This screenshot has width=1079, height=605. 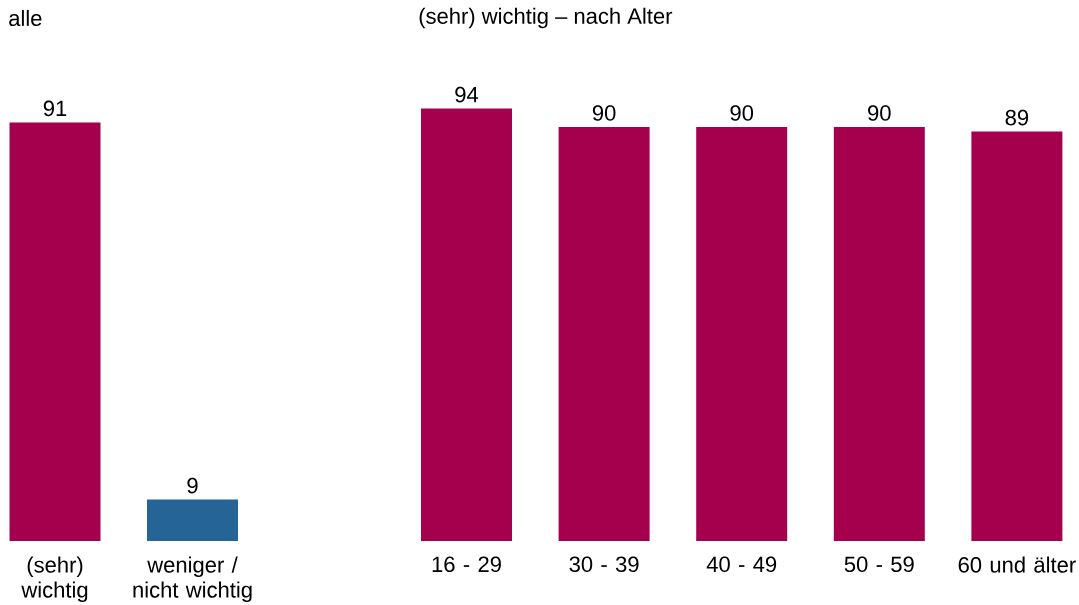 What do you see at coordinates (546, 18) in the screenshot?
I see `chart-title: (sehr) wichtig – nach Alter` at bounding box center [546, 18].